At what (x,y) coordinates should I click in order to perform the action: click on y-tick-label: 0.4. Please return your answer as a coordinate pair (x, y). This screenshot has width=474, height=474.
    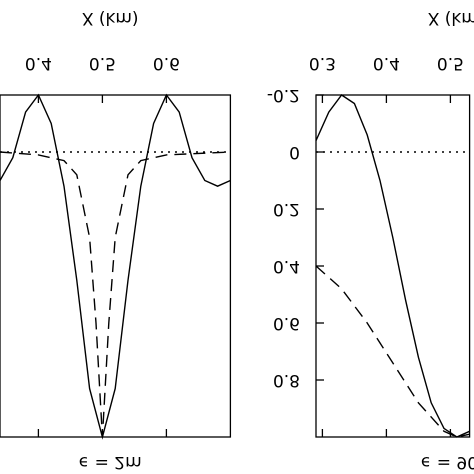
    Looking at the image, I should click on (286, 266).